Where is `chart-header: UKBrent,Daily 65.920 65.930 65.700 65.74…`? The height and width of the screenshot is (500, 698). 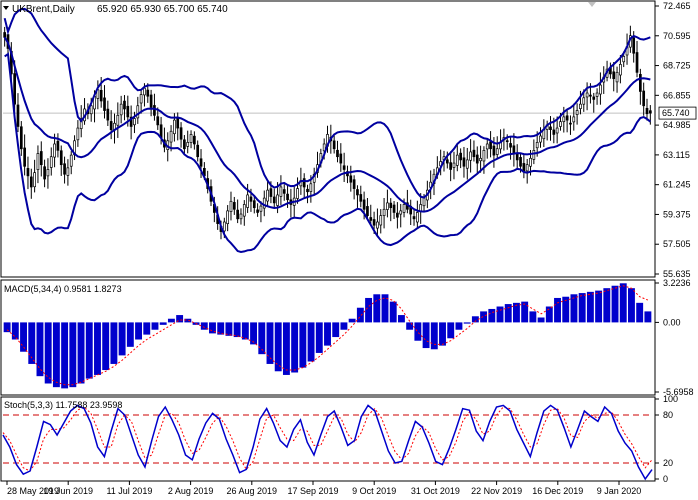
chart-header: UKBrent,Daily 65.920 65.930 65.700 65.74… is located at coordinates (115, 9).